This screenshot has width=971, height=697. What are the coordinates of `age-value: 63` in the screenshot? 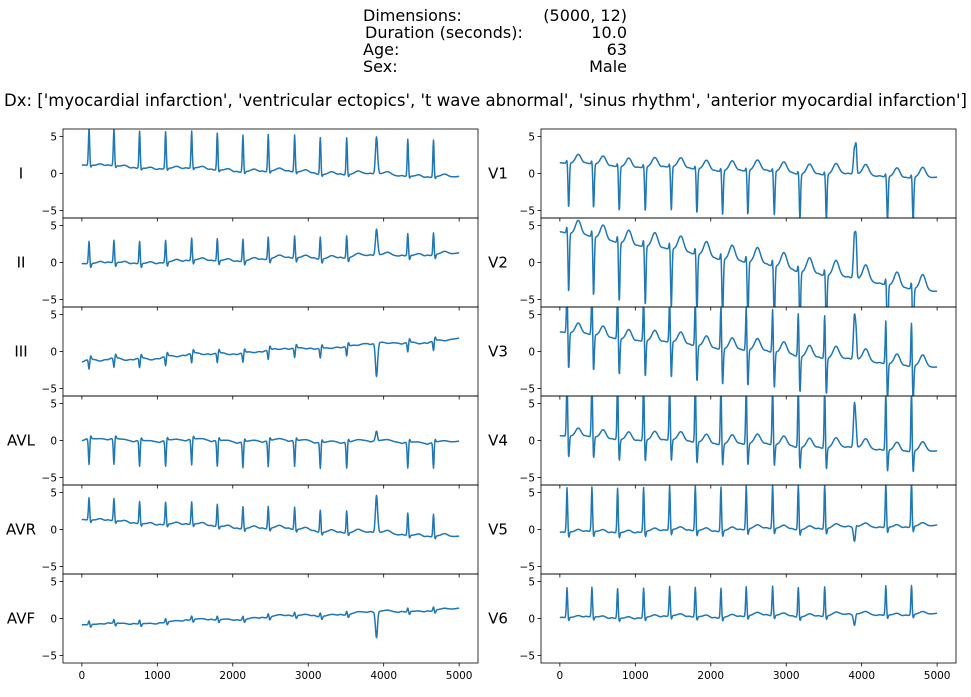 It's located at (616, 49).